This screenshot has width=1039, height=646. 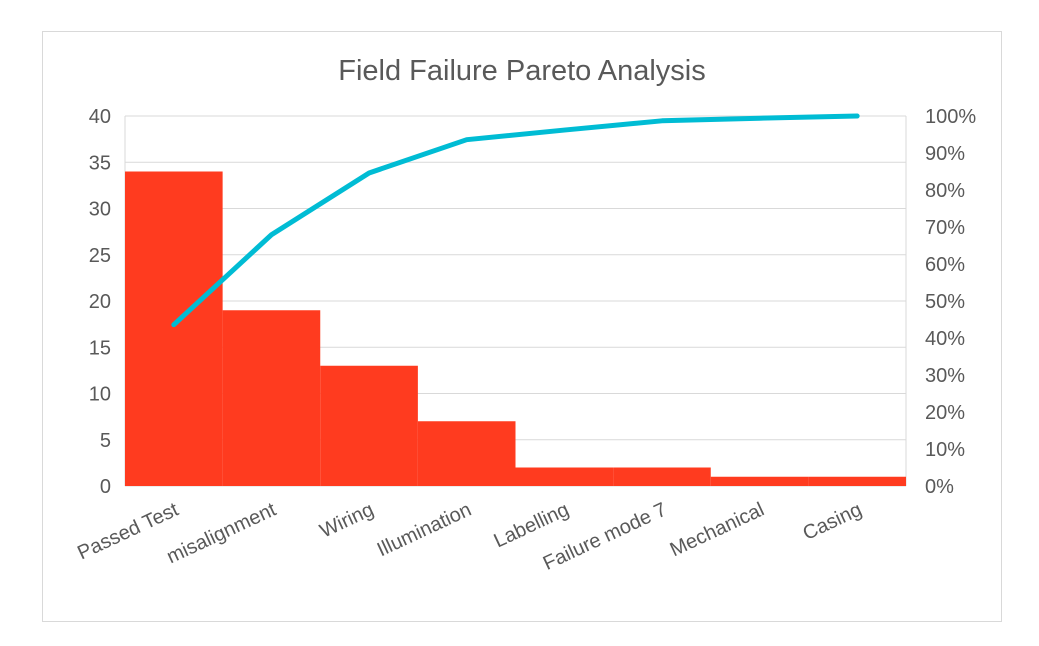 What do you see at coordinates (347, 521) in the screenshot?
I see `x-tick-label: Wiring` at bounding box center [347, 521].